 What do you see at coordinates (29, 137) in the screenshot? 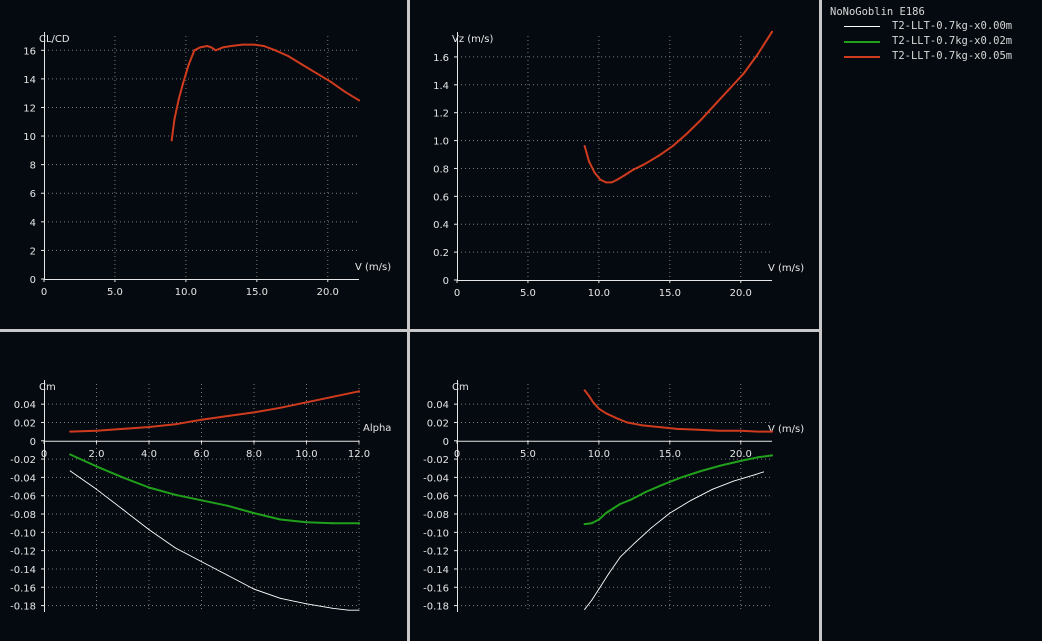
I see `y-tick-label: 10` at bounding box center [29, 137].